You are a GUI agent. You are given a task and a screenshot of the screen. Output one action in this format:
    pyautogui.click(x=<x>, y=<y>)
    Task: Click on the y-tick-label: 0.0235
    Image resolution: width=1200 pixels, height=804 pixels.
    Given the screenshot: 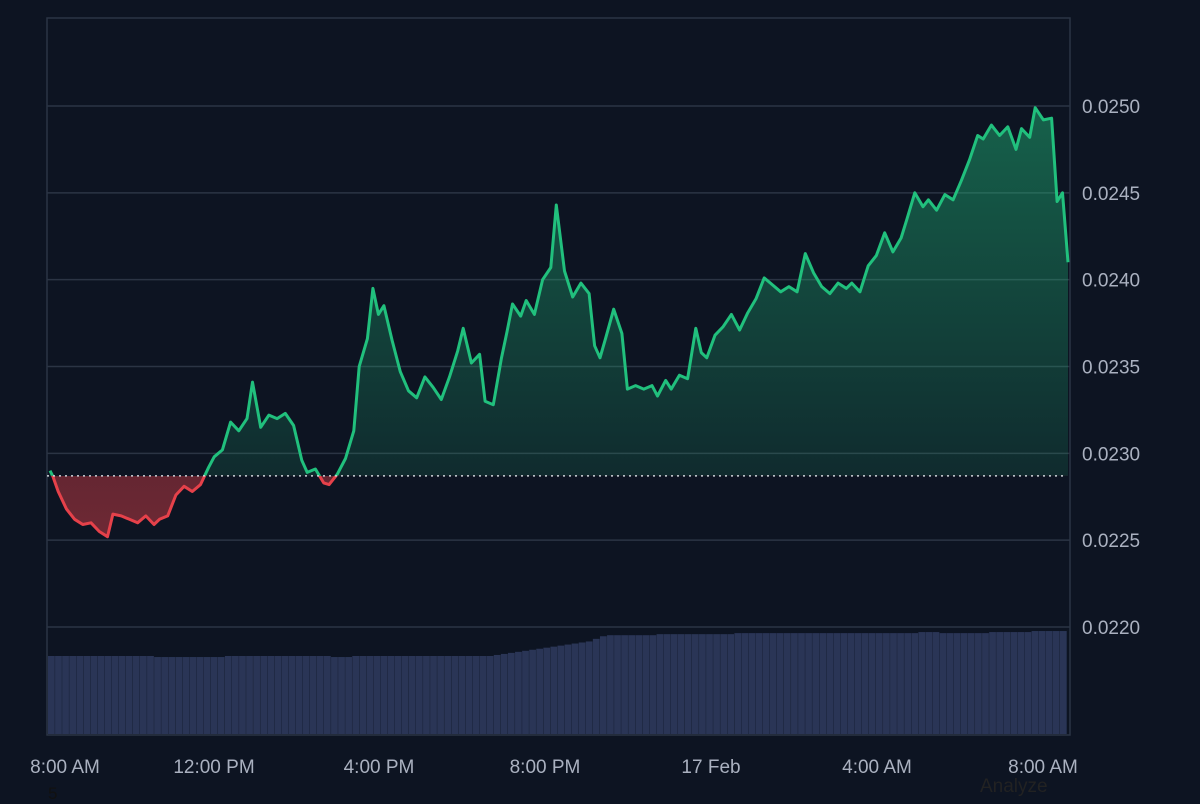 What is the action you would take?
    pyautogui.click(x=1111, y=368)
    